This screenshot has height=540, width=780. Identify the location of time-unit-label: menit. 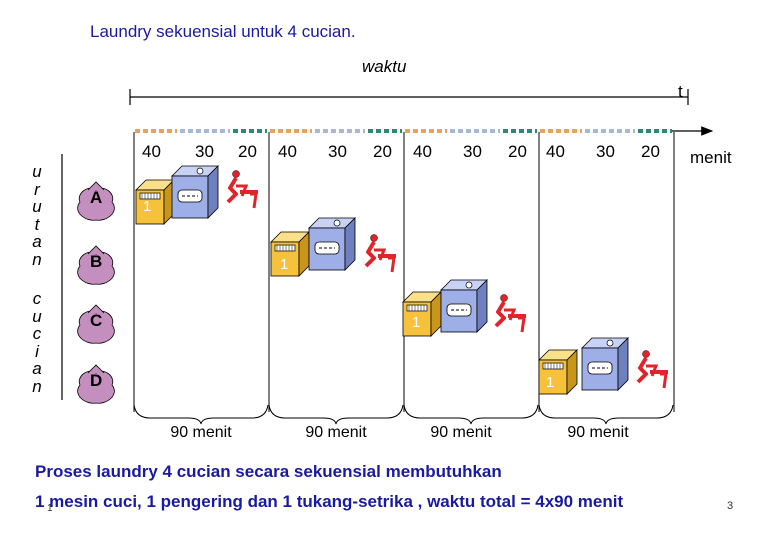
(711, 157).